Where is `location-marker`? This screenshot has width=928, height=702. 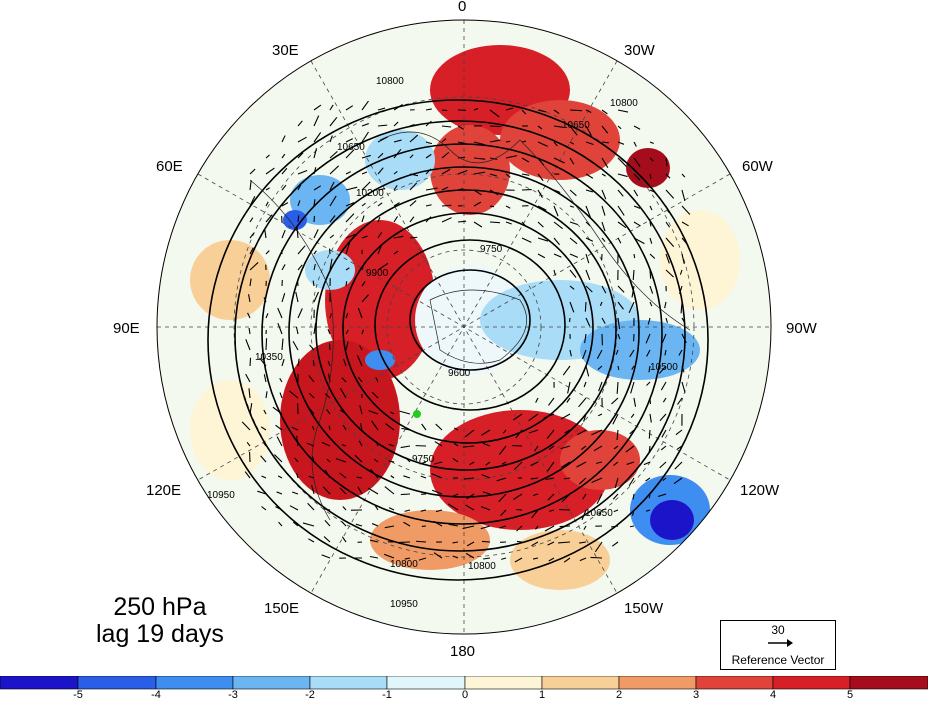 location-marker is located at coordinates (417, 414).